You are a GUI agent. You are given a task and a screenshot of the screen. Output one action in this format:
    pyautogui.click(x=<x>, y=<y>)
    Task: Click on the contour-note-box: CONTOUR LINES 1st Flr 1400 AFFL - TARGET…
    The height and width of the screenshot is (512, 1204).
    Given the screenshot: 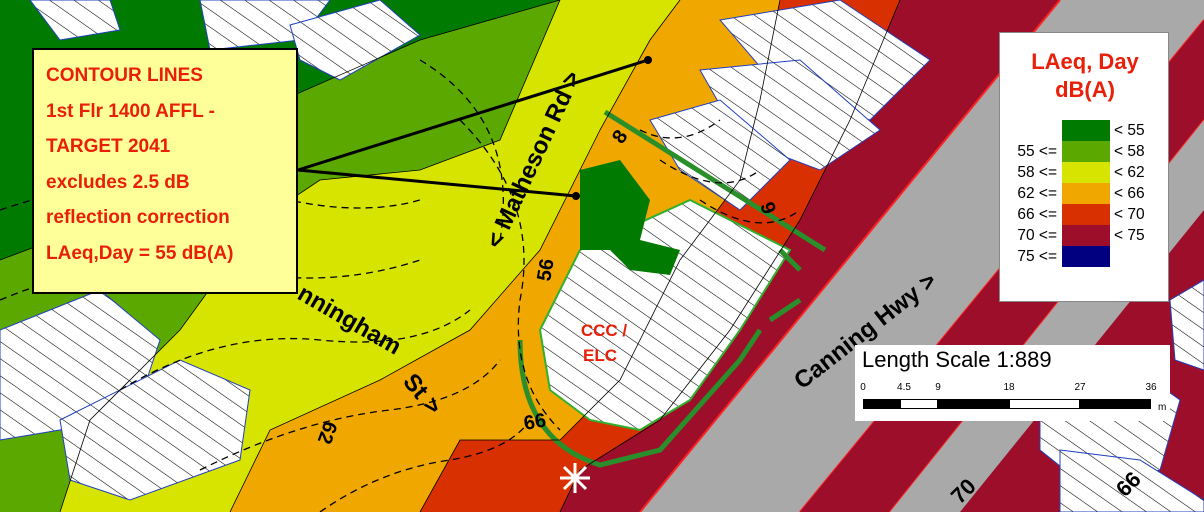 What is the action you would take?
    pyautogui.click(x=165, y=171)
    